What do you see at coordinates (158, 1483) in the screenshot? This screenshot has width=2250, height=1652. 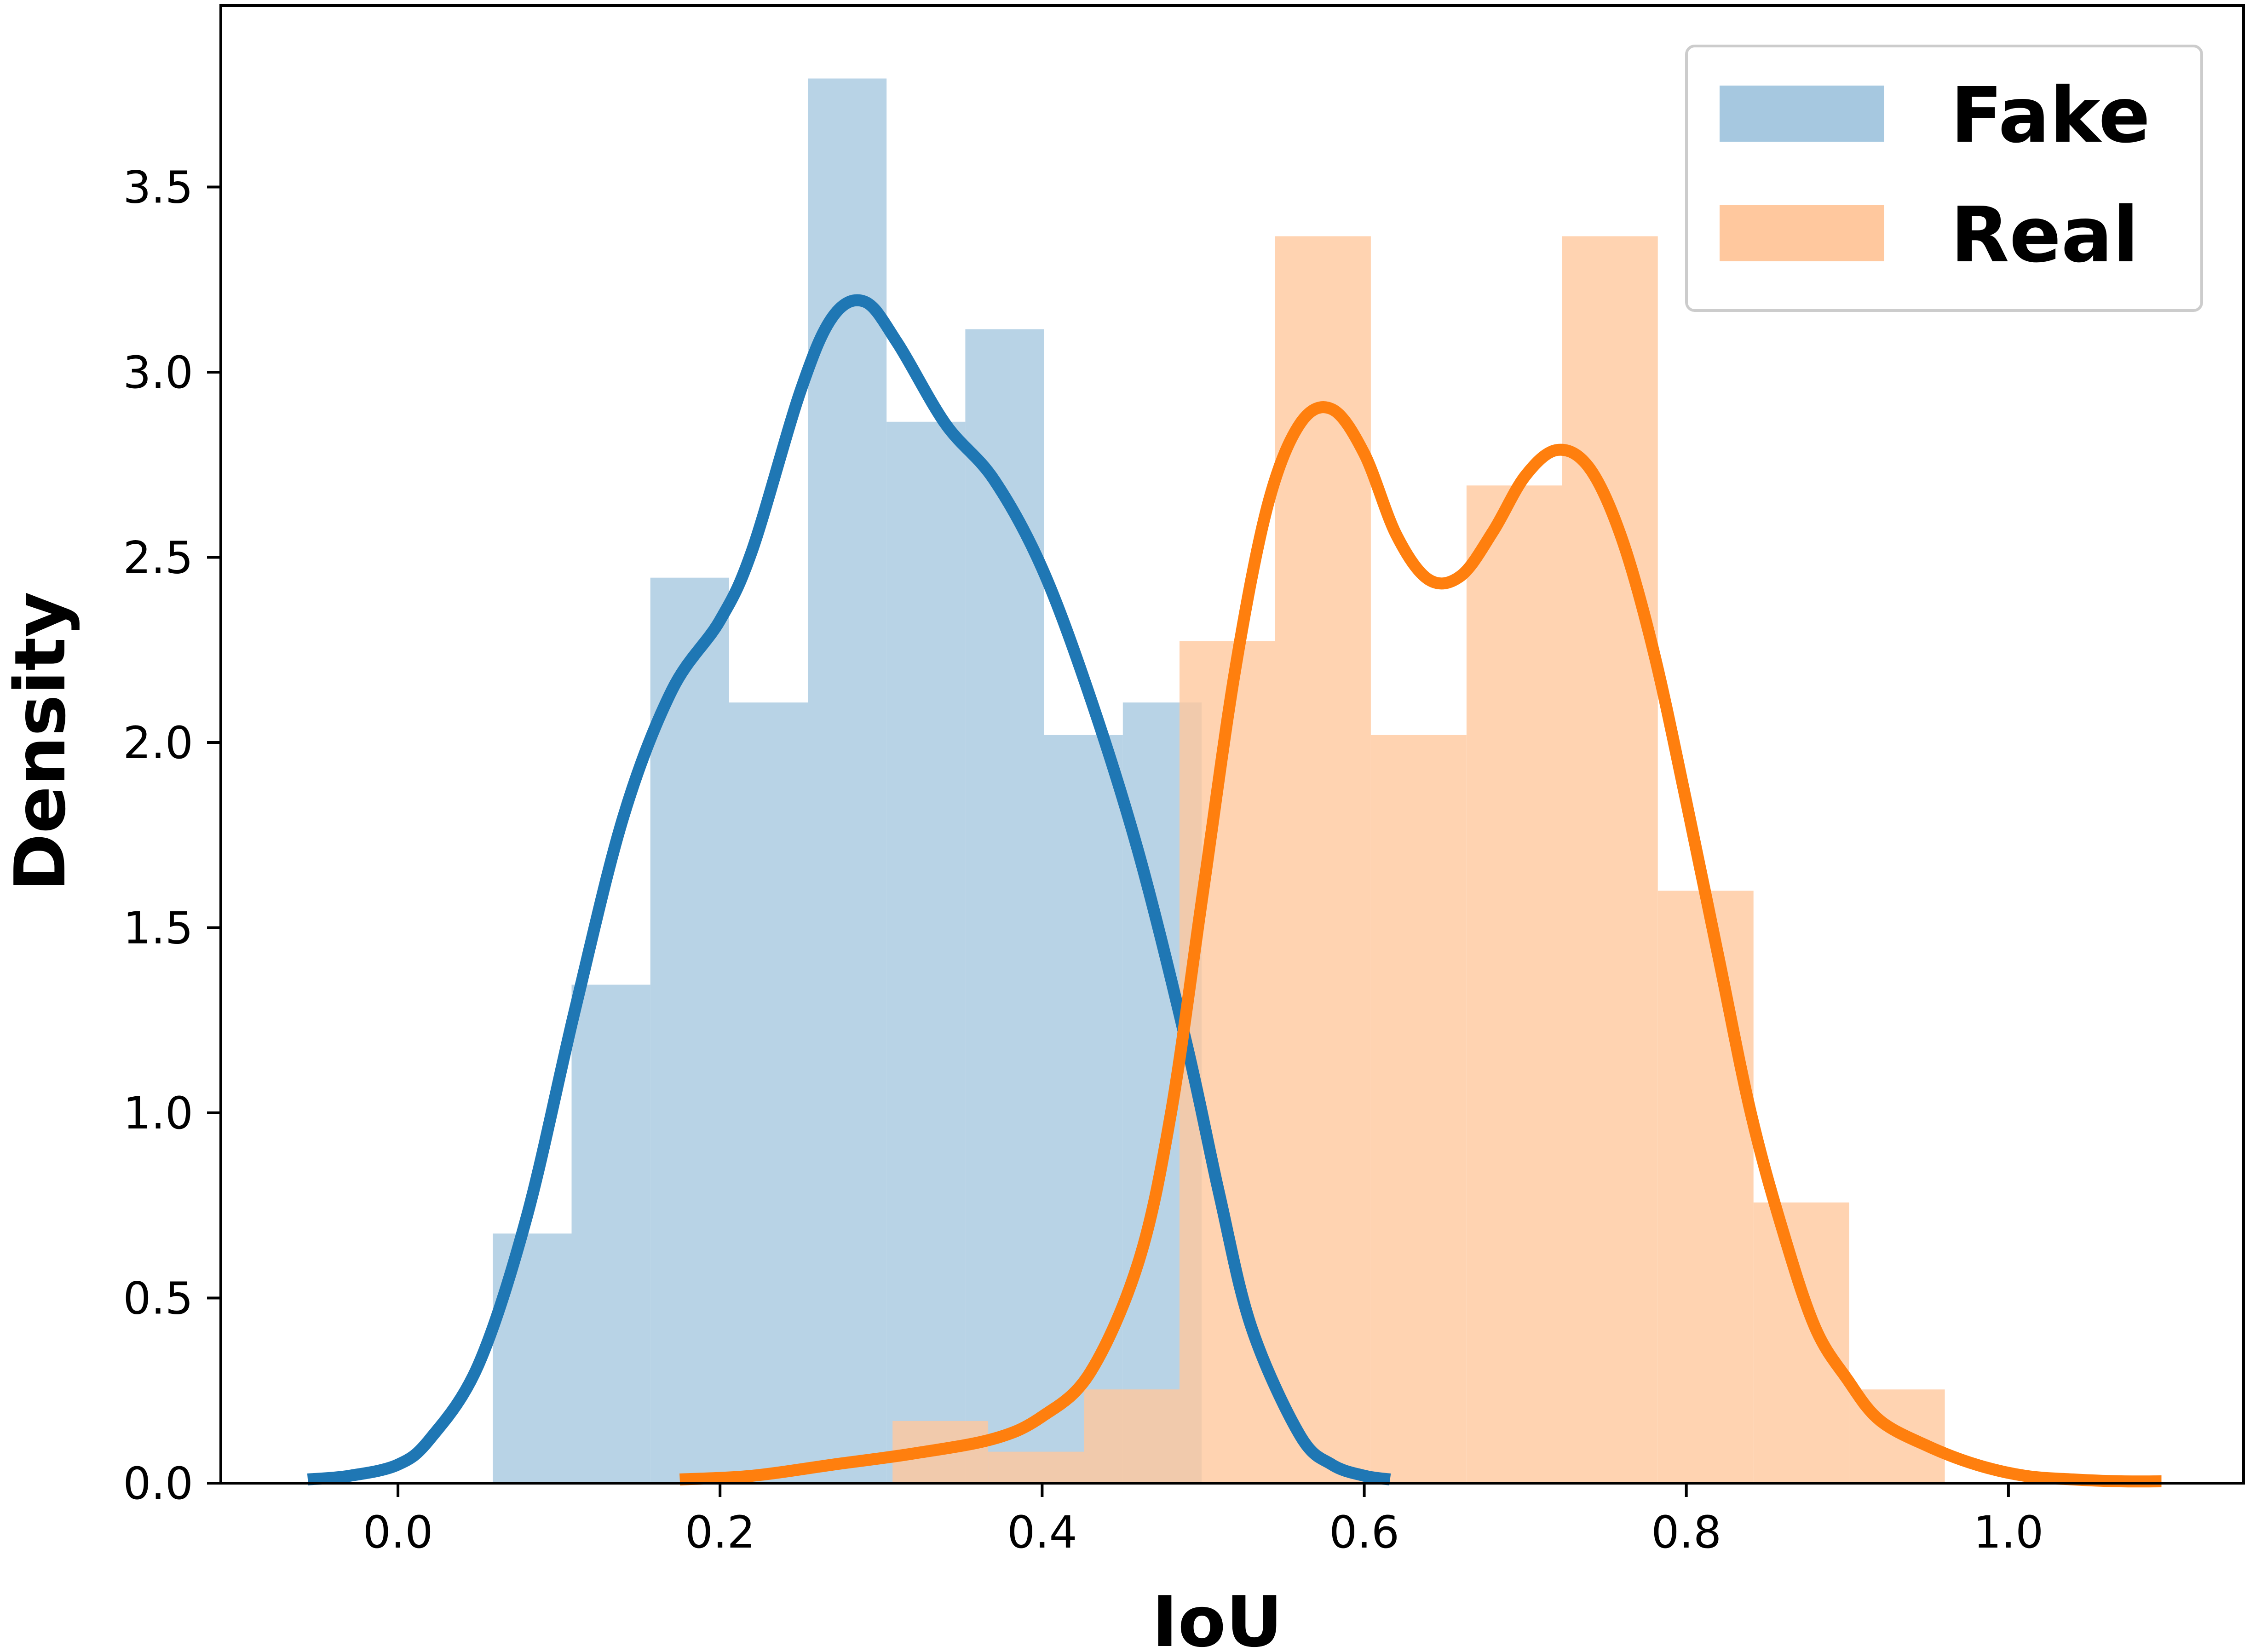 I see `y-tick-label: 0.0` at bounding box center [158, 1483].